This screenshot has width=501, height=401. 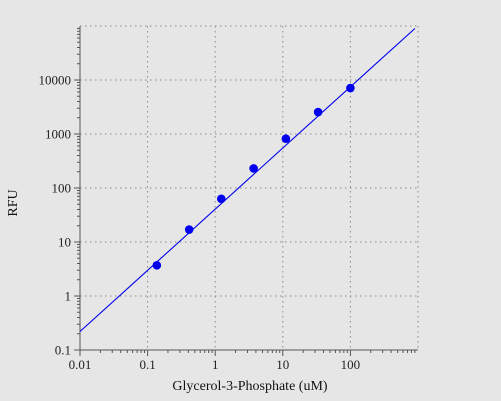 What do you see at coordinates (62, 188) in the screenshot?
I see `y-tick-label: 100` at bounding box center [62, 188].